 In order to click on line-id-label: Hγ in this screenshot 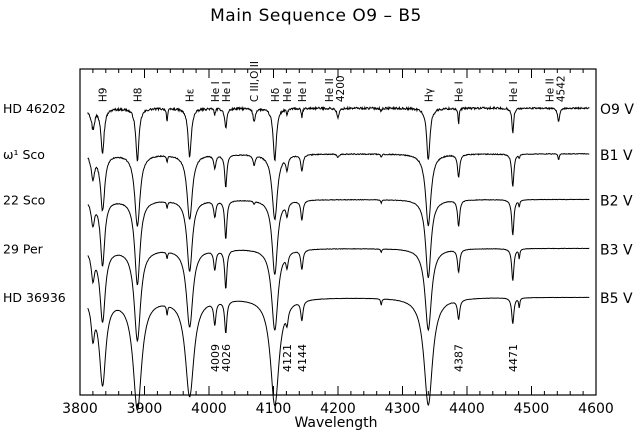, I will do `click(429, 95)`.